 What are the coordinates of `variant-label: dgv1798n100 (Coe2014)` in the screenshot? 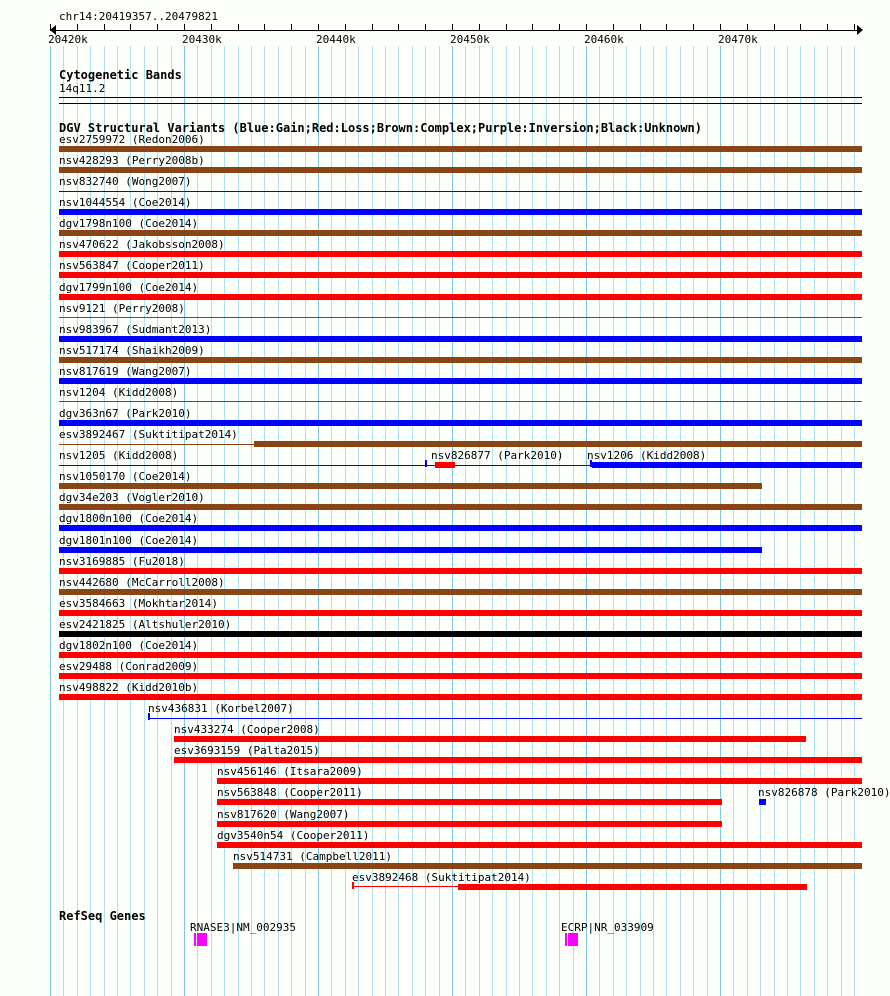 It's located at (129, 224).